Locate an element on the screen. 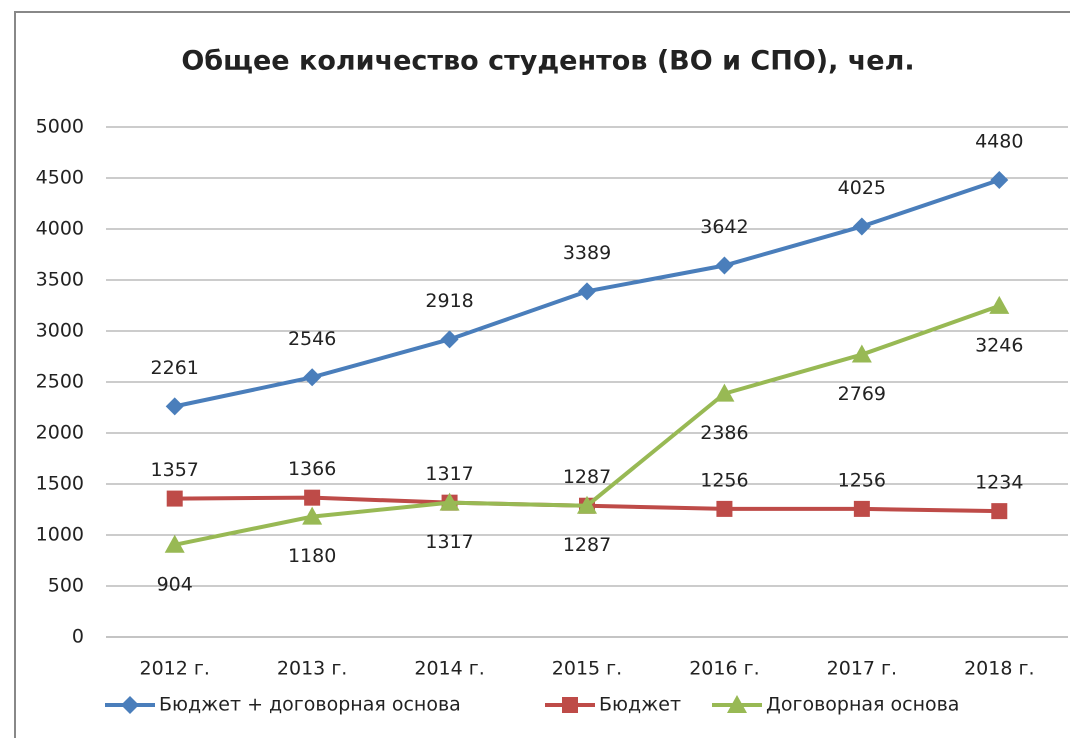 This screenshot has width=1070, height=738. x-tick-label: 2016 г. is located at coordinates (724, 669).